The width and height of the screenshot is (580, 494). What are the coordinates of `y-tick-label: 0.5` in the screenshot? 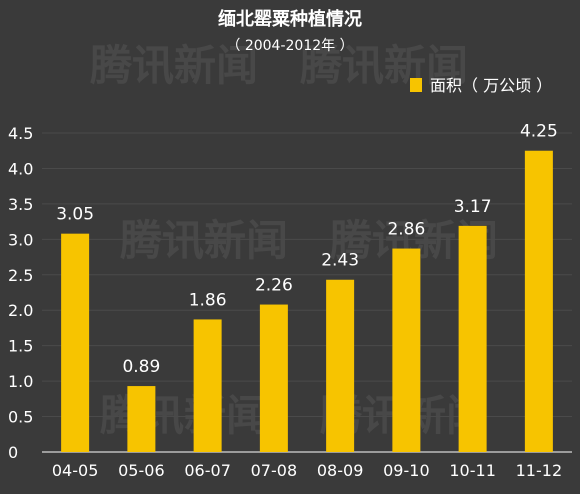 It's located at (20, 417).